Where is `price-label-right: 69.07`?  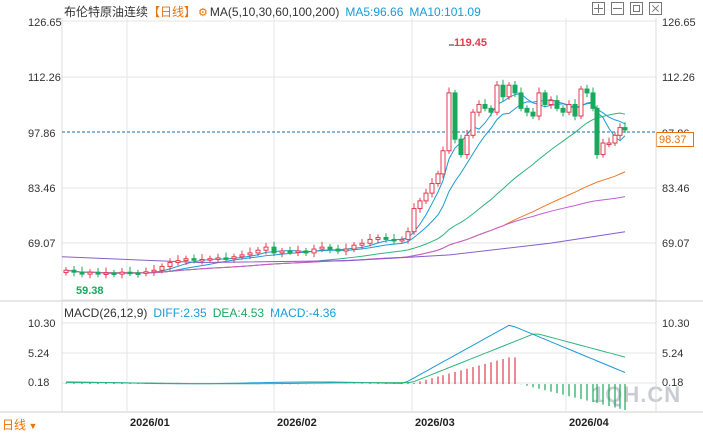 price-label-right: 69.07 is located at coordinates (676, 244).